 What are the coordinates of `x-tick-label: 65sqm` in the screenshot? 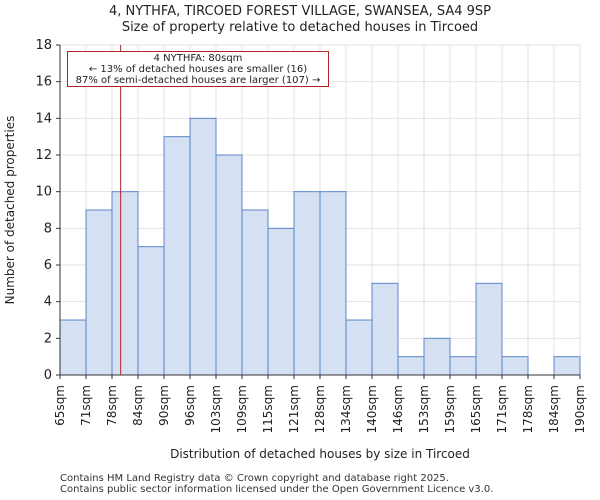 It's located at (60, 405).